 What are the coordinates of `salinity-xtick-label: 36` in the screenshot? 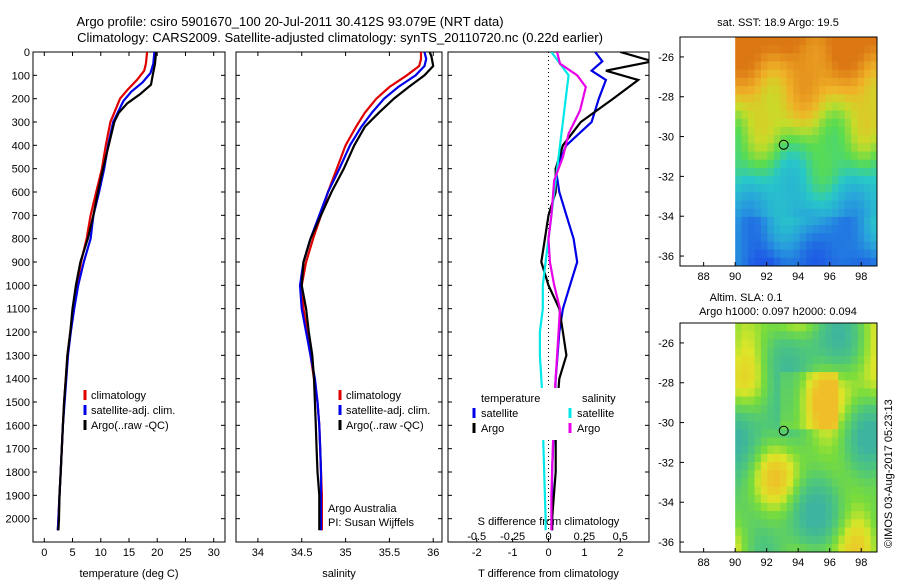 It's located at (433, 553).